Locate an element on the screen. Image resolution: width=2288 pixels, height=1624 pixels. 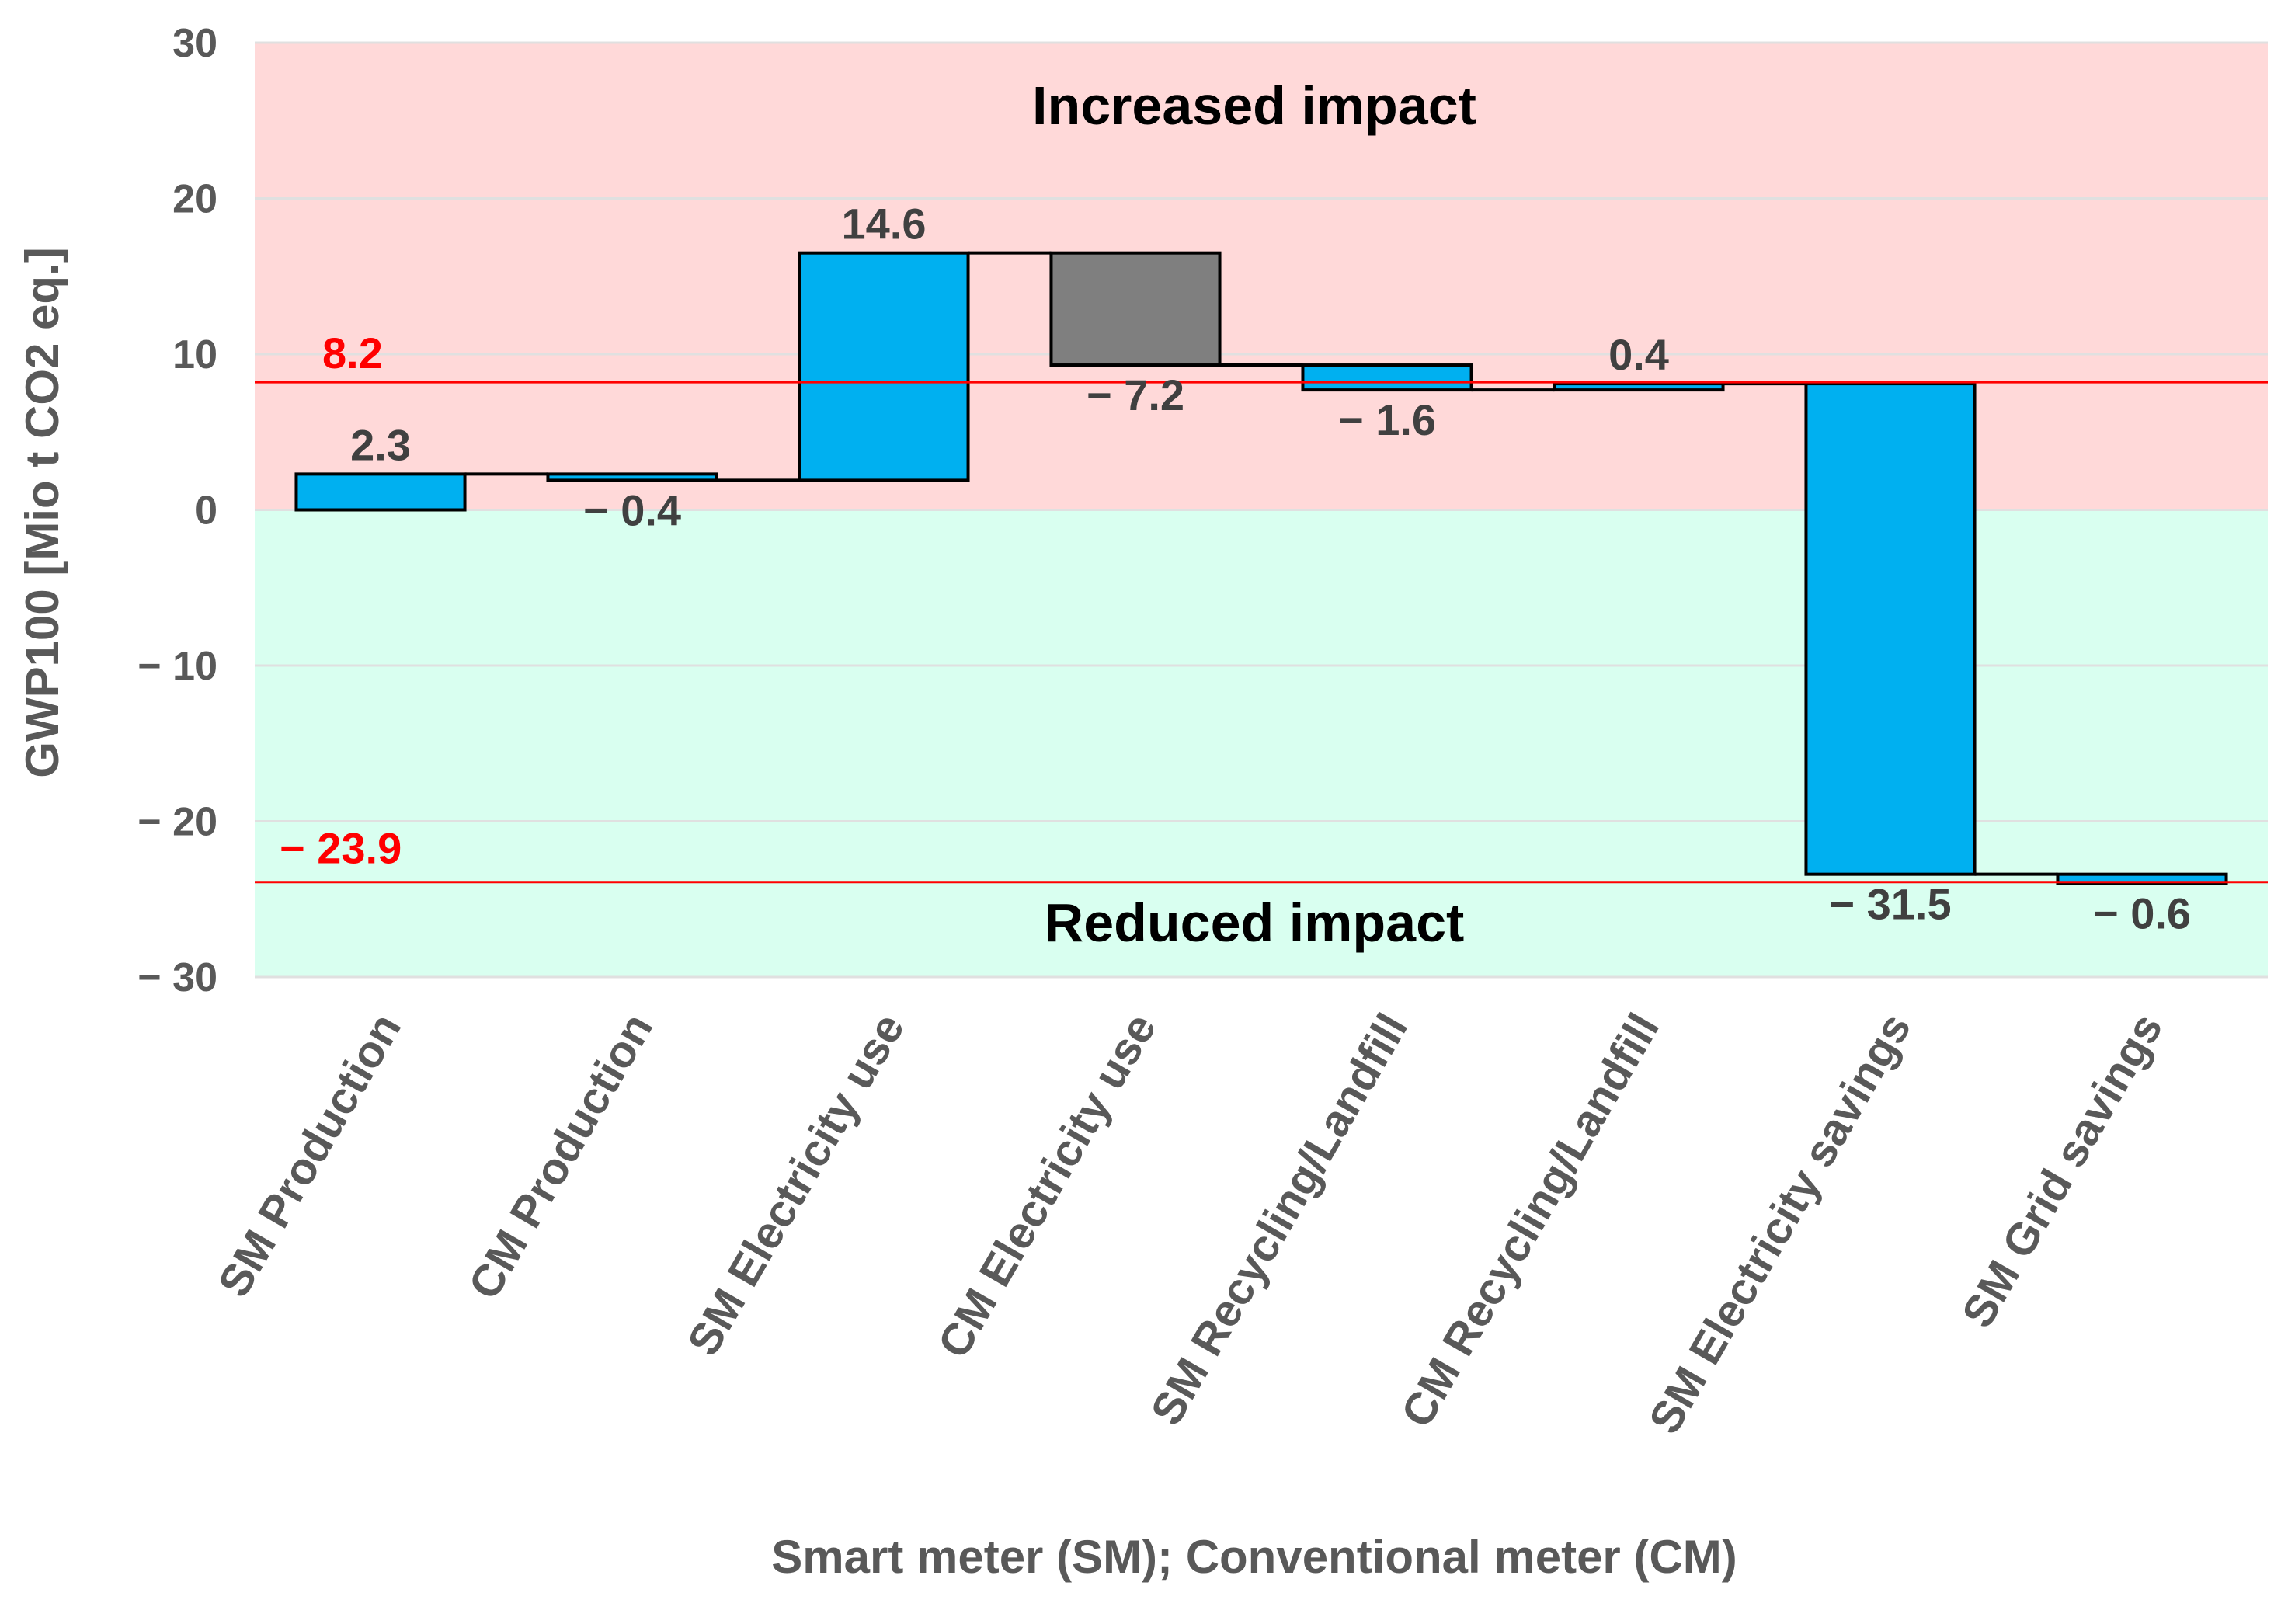
y-axis-ticks: 30 20 10 0 − 10 − 20 − 30 is located at coordinates (177, 510).